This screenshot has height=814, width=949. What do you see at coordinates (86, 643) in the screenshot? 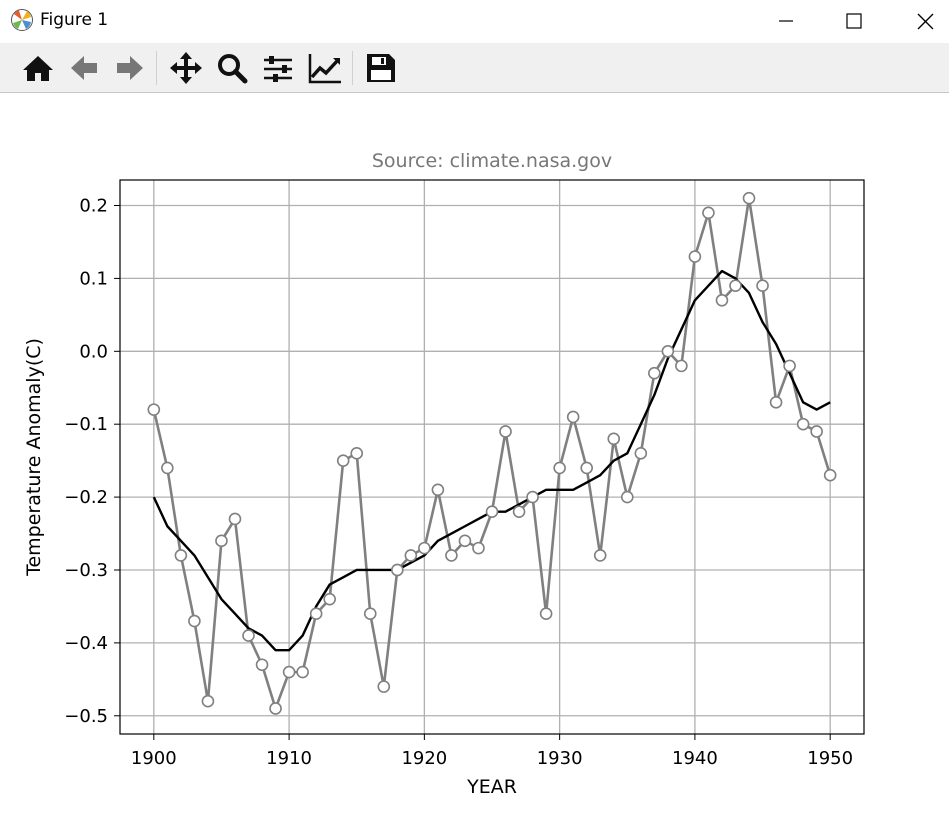
I see `y-tick-label: −0.4` at bounding box center [86, 643].